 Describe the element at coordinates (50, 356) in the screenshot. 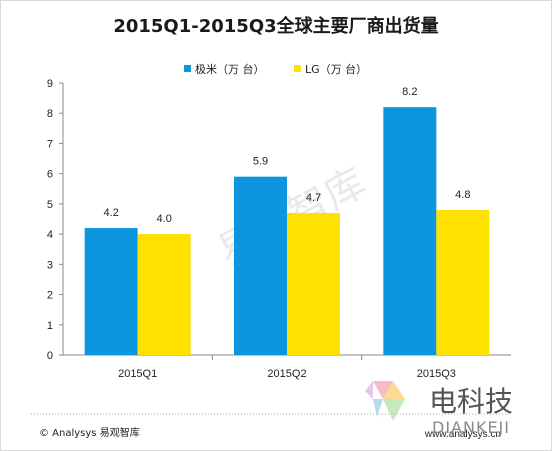

I see `y-tick-label: 0` at that location.